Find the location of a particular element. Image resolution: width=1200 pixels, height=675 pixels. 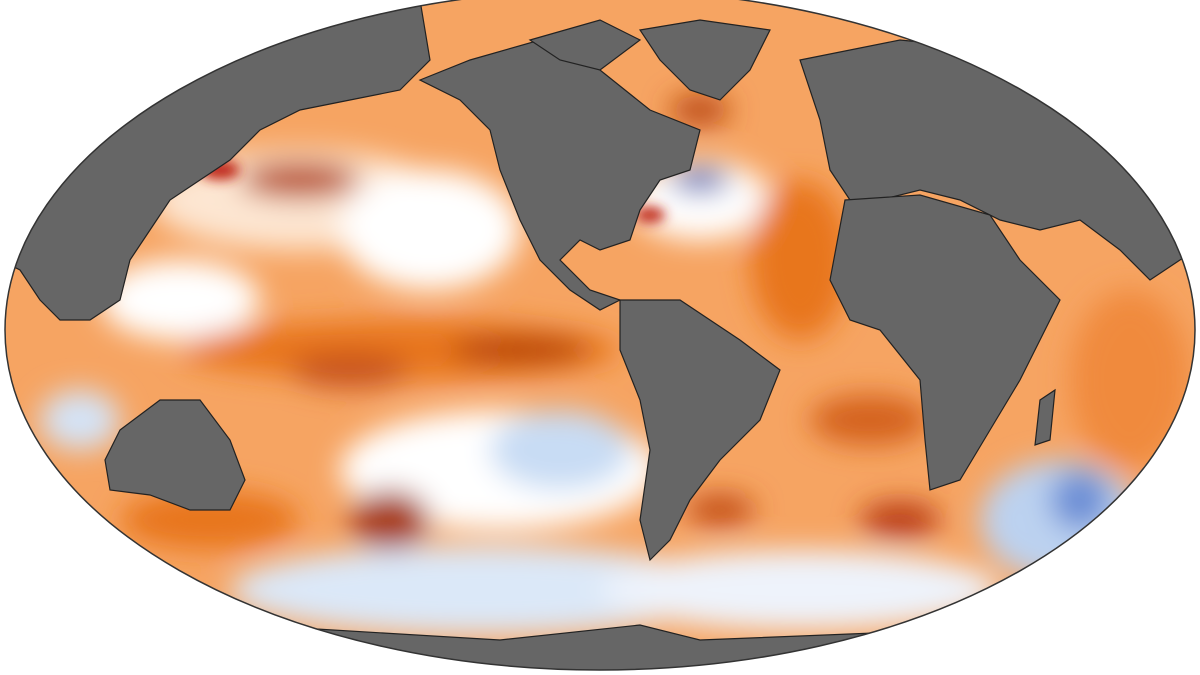

greenland is located at coordinates (704, 60).